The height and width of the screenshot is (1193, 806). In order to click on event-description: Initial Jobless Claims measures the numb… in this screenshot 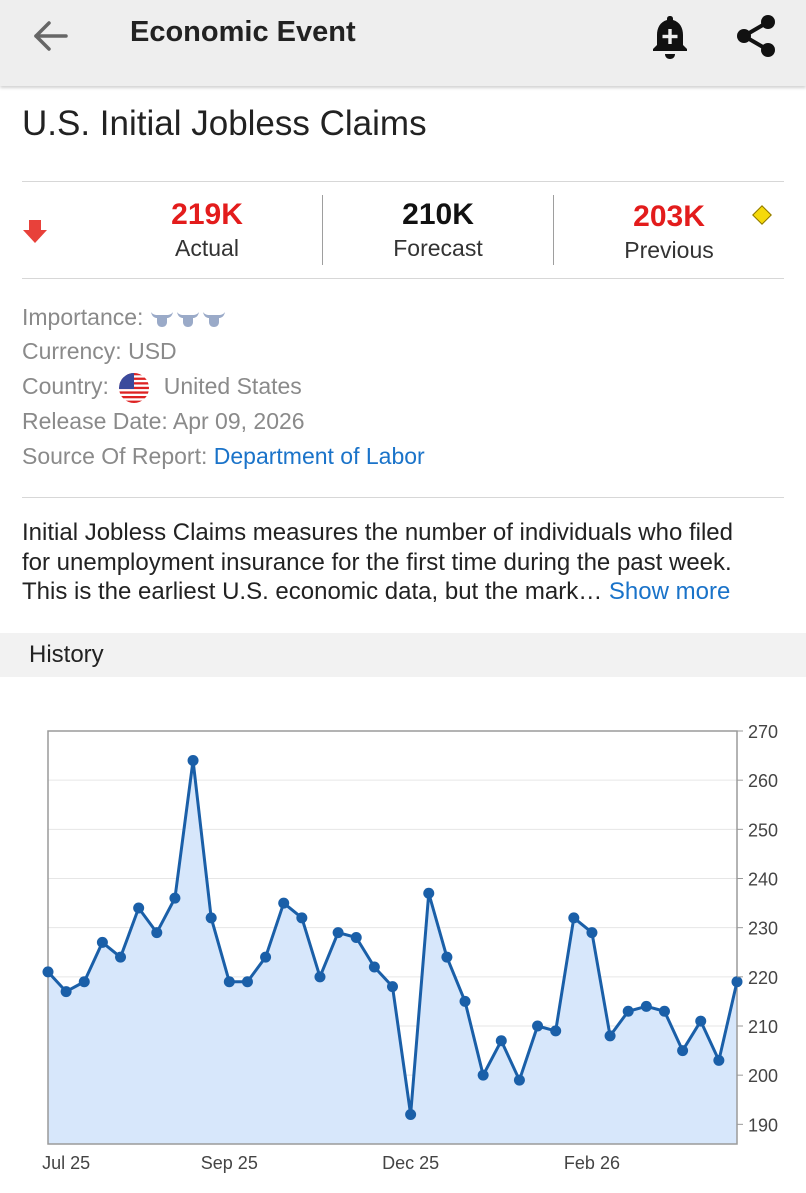, I will do `click(407, 562)`.